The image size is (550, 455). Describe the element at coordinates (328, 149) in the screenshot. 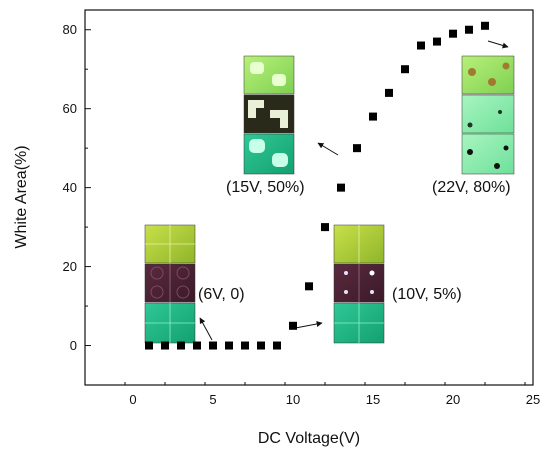

I see `annotation-arrow-15v` at that location.